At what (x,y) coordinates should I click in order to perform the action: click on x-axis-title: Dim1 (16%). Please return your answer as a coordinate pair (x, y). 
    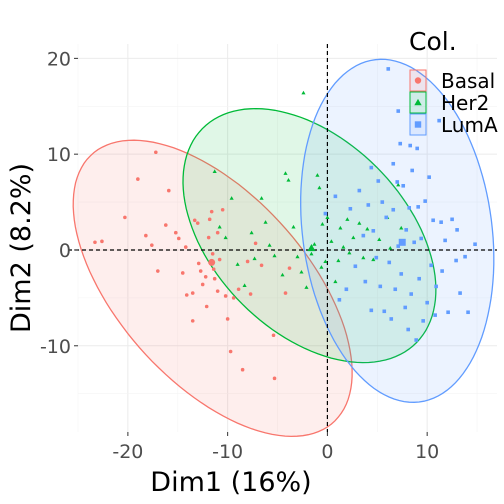
    Looking at the image, I should click on (230, 482).